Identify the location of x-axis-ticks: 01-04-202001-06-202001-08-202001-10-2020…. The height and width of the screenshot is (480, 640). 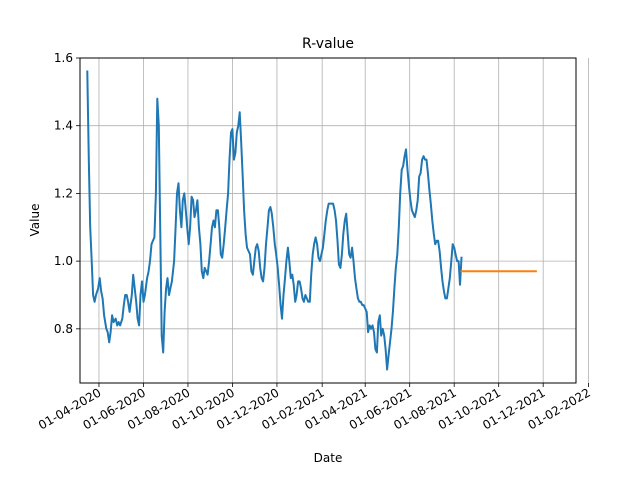
(314, 407).